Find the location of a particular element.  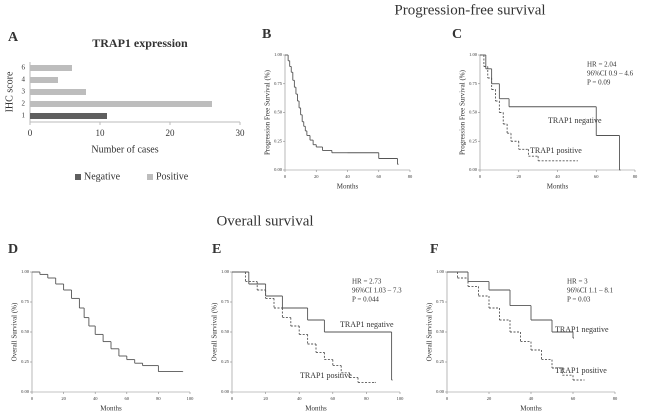

y-axis-label: IHC score is located at coordinates (9, 91).